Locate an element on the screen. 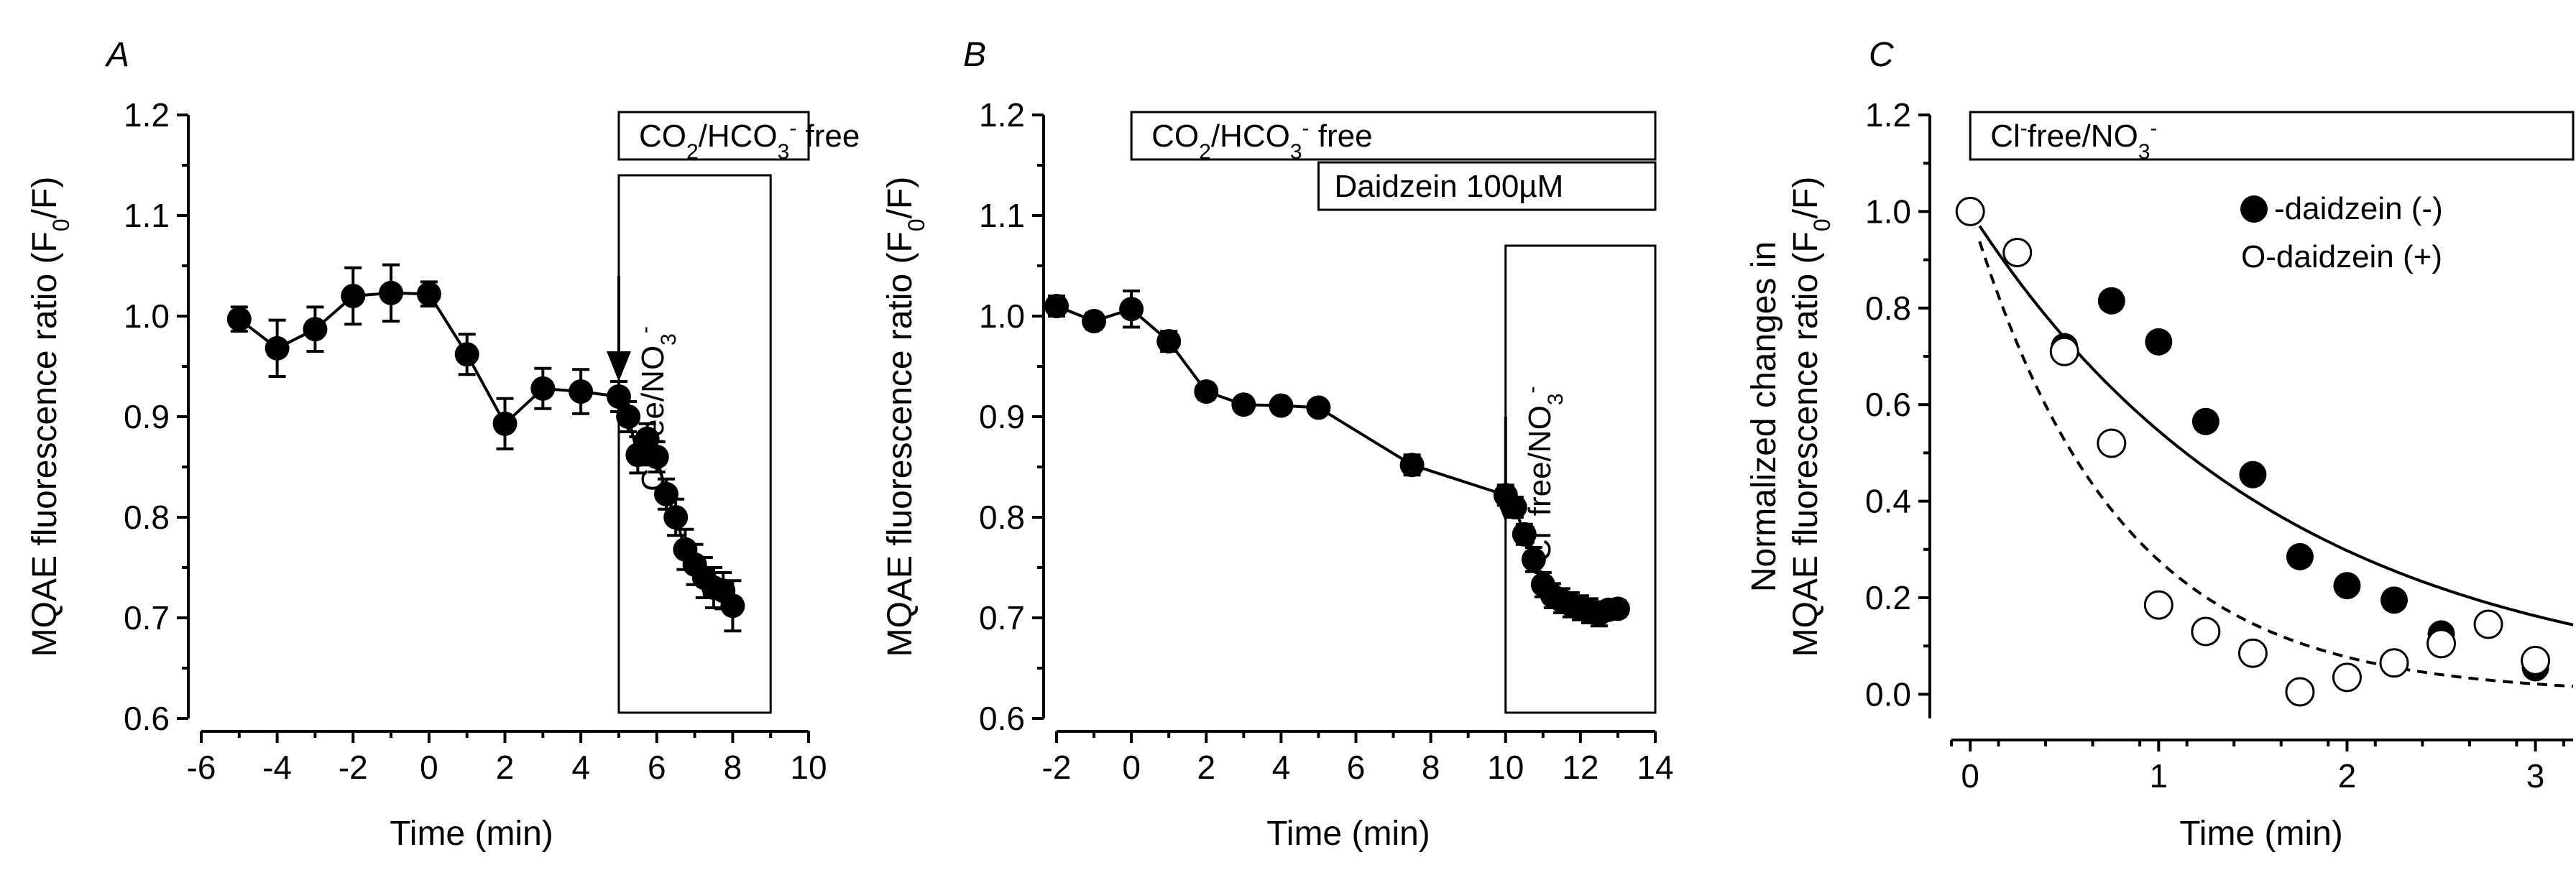 Image resolution: width=2576 pixels, height=870 pixels. panel-c-data is located at coordinates (2253, 451).